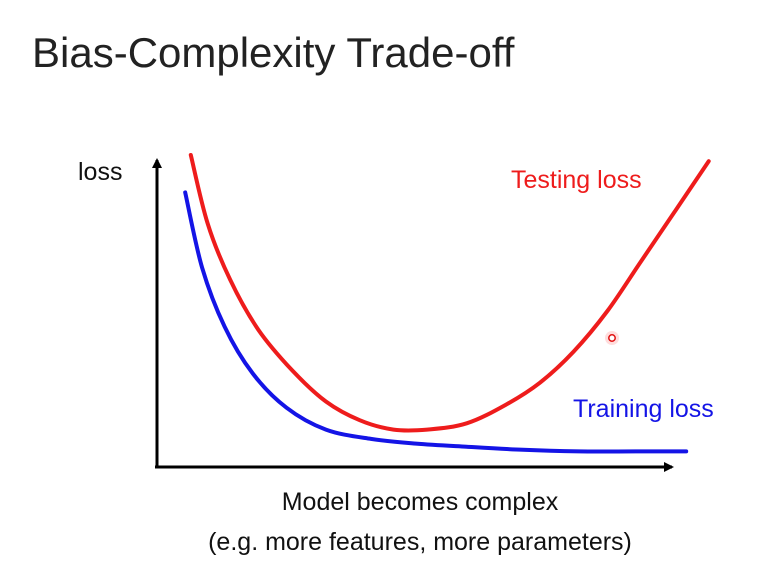 Image resolution: width=757 pixels, height=582 pixels. What do you see at coordinates (576, 180) in the screenshot?
I see `testing-loss-label: Testing loss` at bounding box center [576, 180].